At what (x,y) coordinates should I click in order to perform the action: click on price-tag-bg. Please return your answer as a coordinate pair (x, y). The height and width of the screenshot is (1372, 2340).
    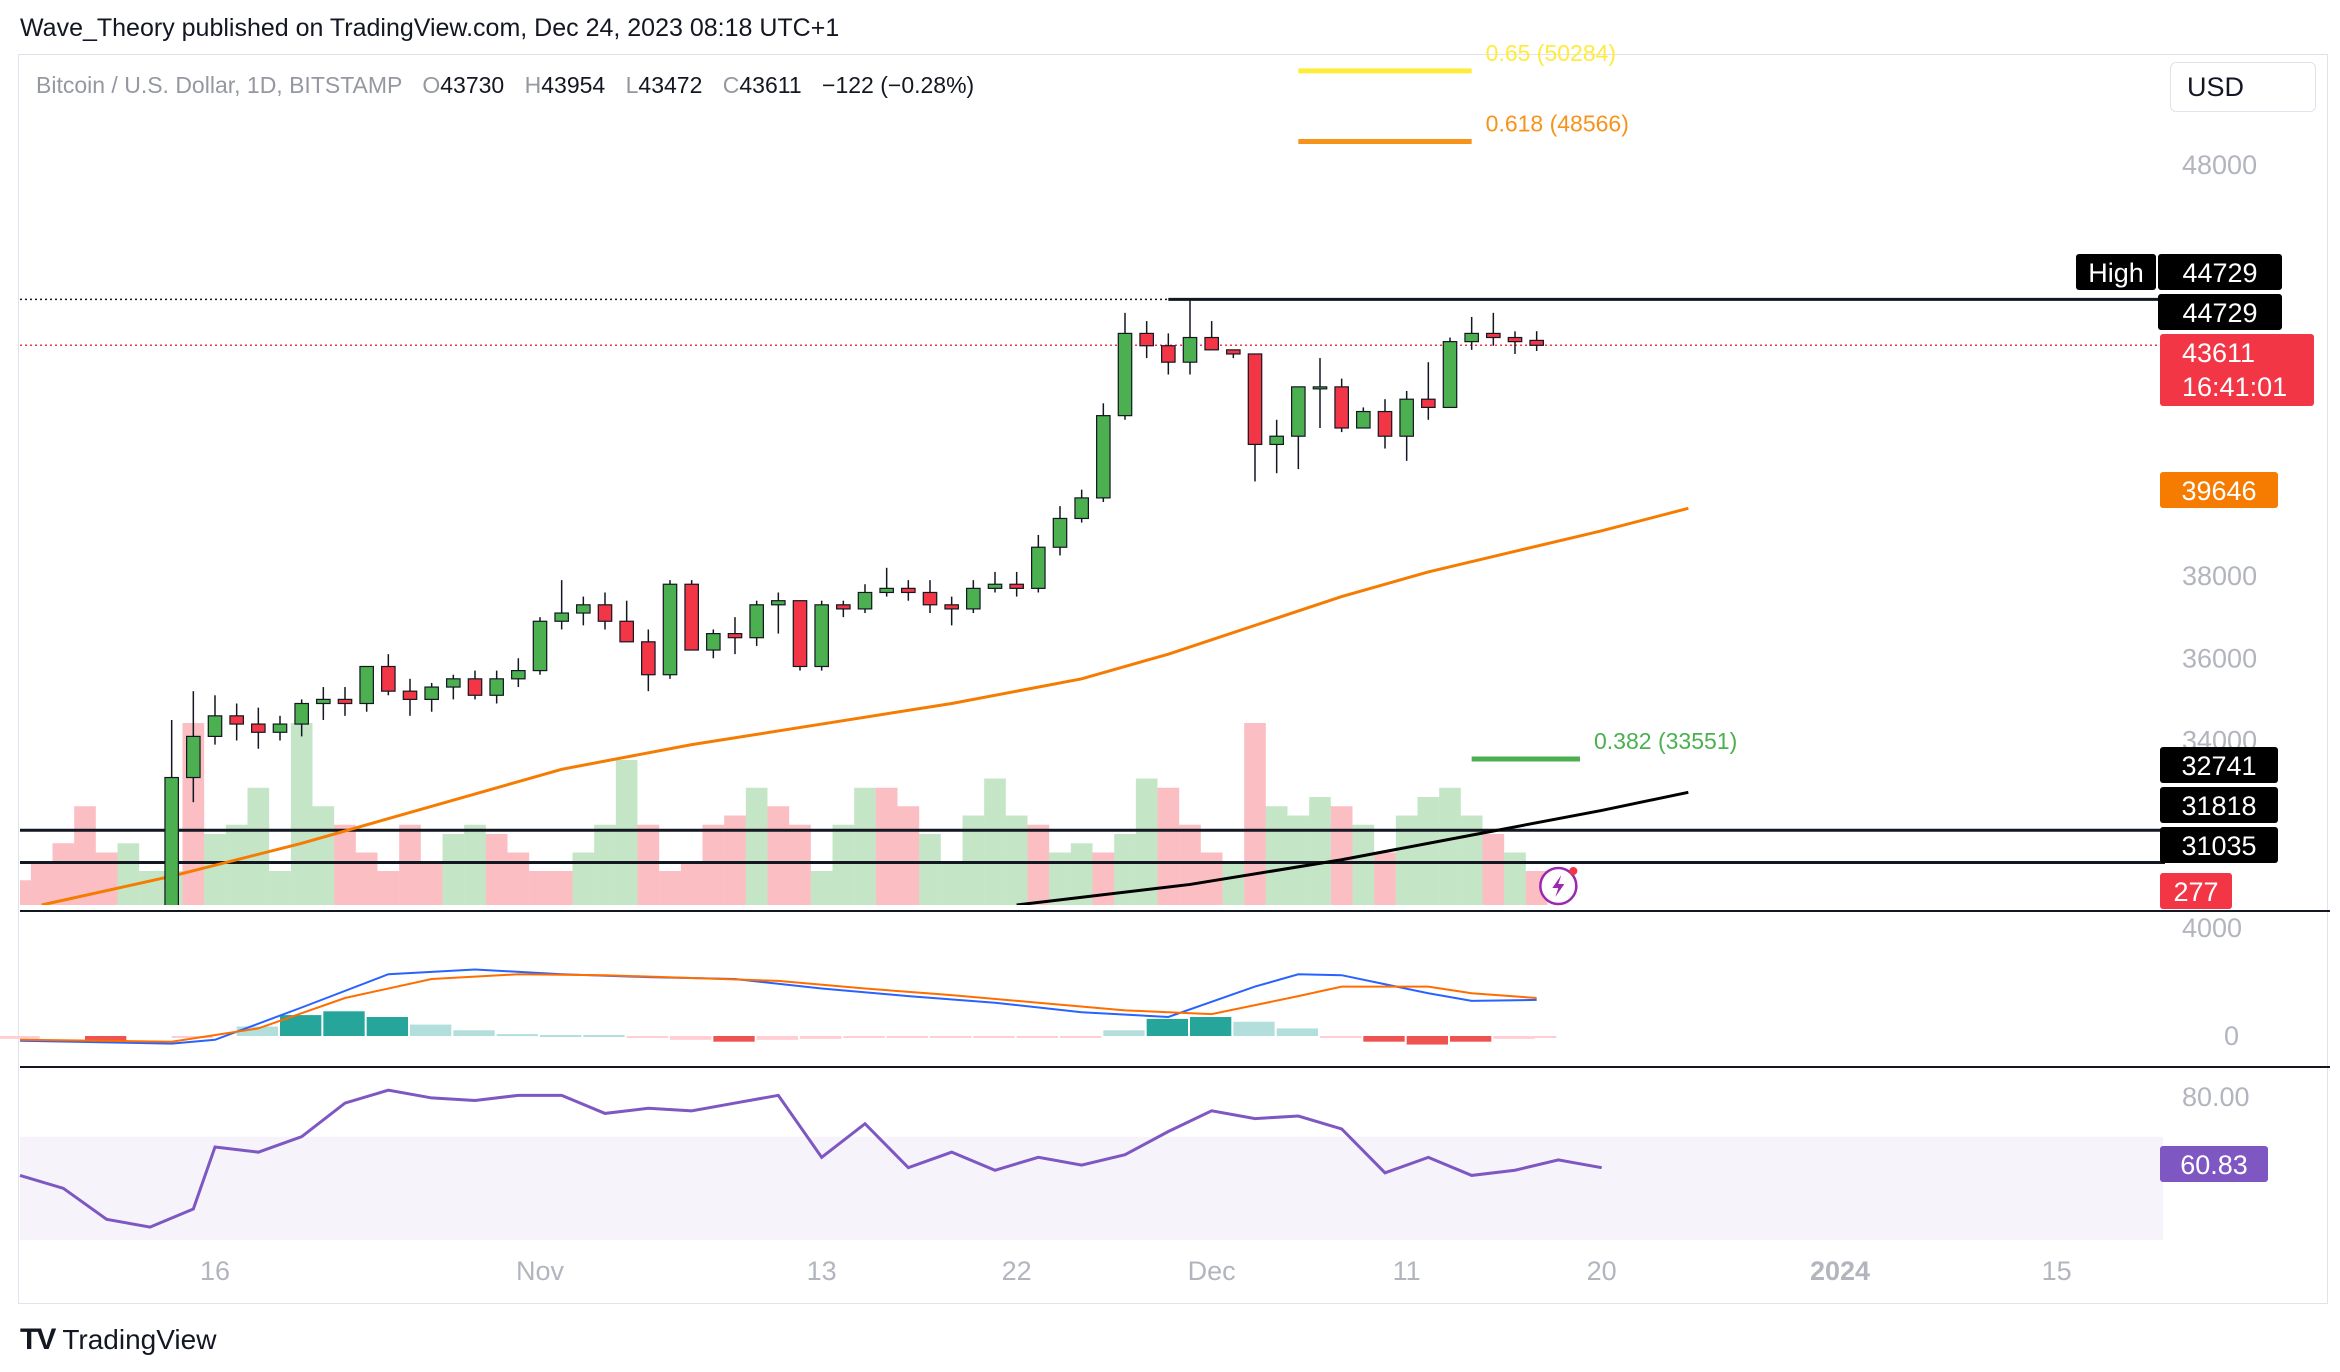
    Looking at the image, I should click on (2237, 370).